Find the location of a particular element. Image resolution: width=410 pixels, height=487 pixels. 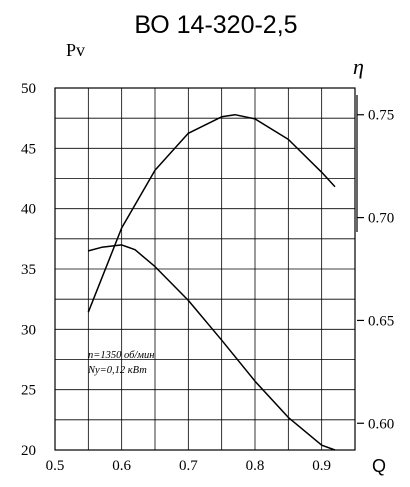

y-tick-label: 50 is located at coordinates (28, 89).